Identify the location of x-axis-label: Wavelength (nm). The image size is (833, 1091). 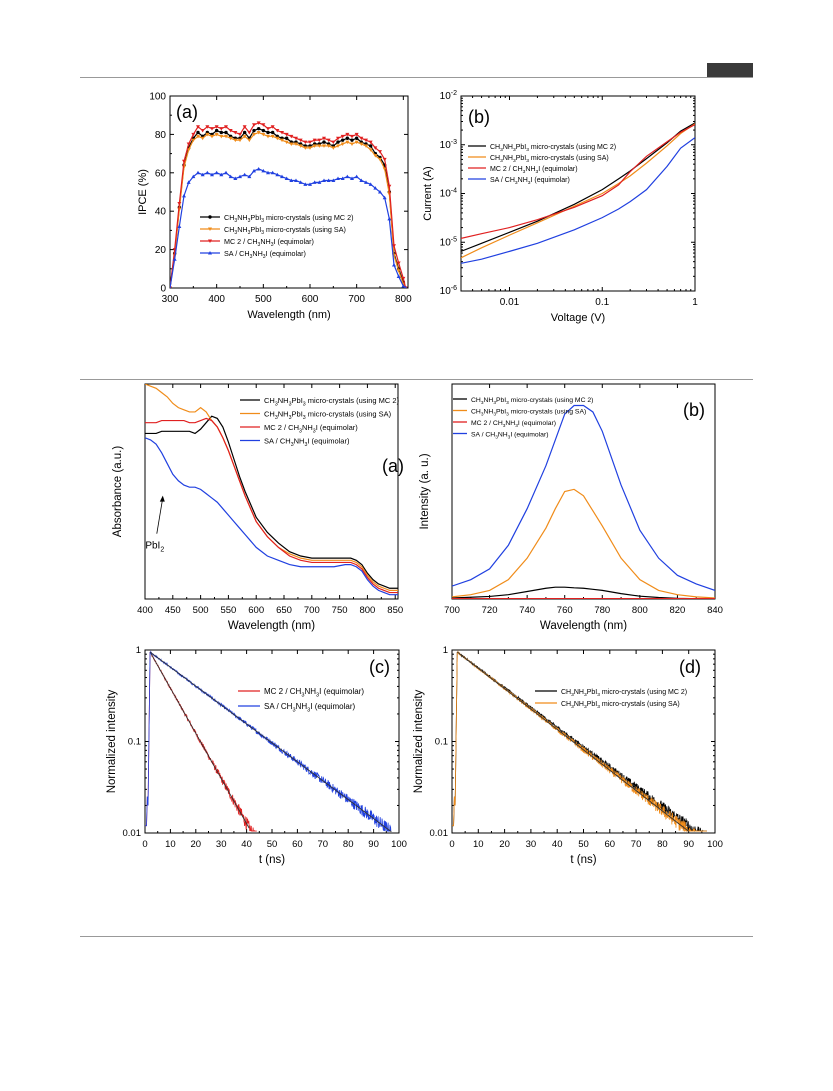
(288, 315).